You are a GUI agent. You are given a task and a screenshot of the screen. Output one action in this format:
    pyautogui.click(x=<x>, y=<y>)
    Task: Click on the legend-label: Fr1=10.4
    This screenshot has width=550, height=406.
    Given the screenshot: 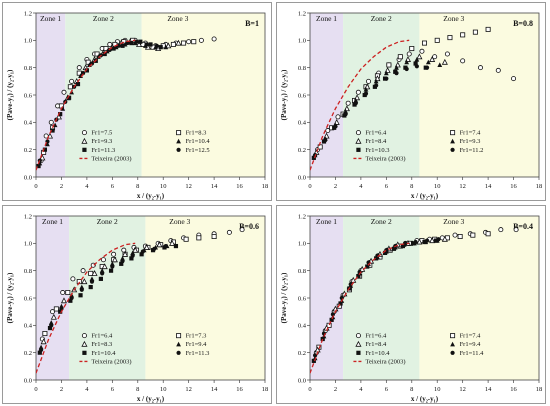 What is the action you would take?
    pyautogui.click(x=377, y=353)
    